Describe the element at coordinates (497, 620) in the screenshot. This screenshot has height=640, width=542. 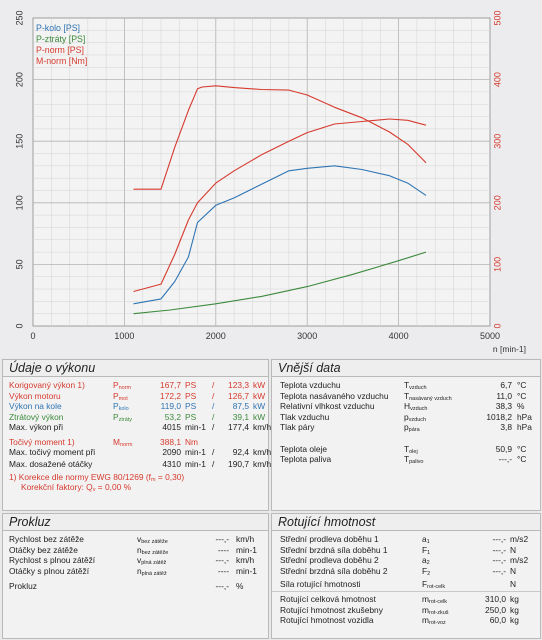
I see `value: 60,0` at that location.